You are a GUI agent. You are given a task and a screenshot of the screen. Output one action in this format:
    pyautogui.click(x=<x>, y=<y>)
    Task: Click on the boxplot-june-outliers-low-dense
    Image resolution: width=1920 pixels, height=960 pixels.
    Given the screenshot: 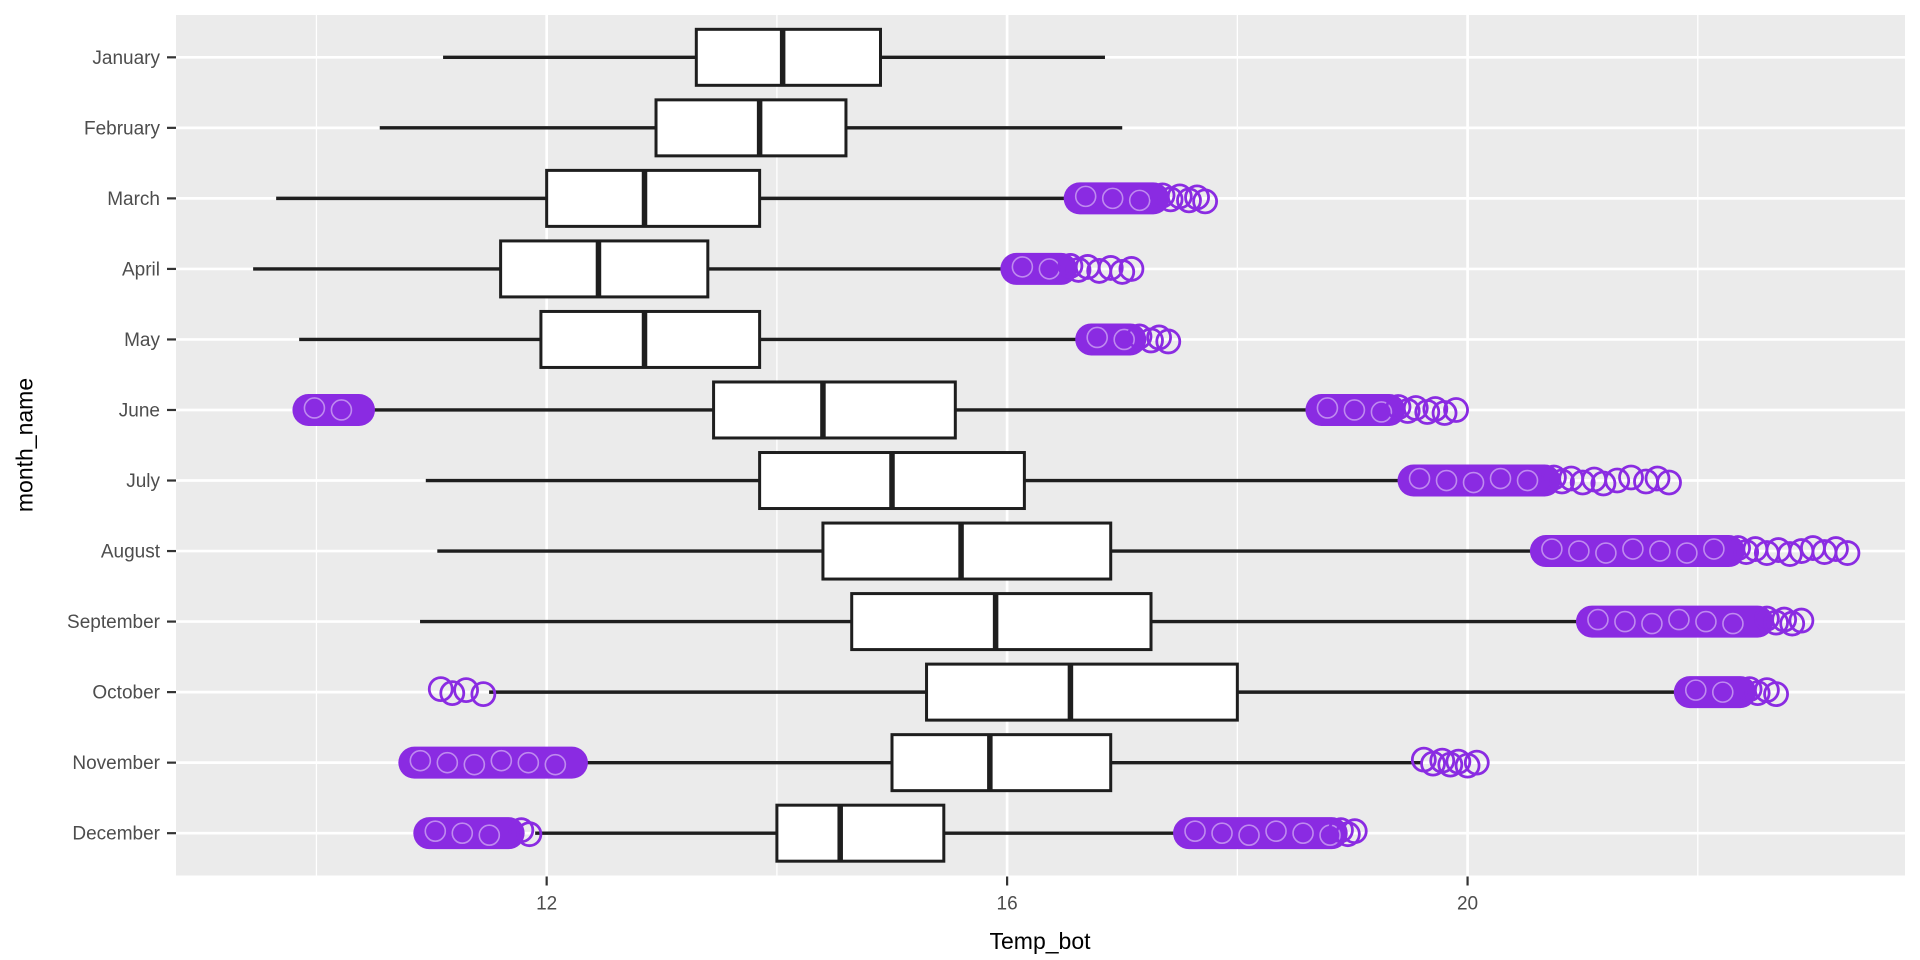 What is the action you would take?
    pyautogui.click(x=333, y=409)
    